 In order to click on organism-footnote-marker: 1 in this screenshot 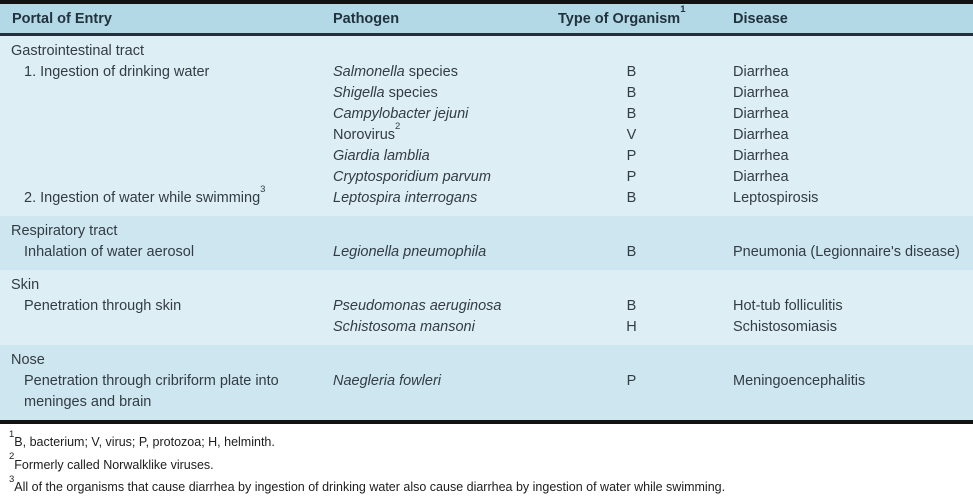, I will do `click(683, 10)`.